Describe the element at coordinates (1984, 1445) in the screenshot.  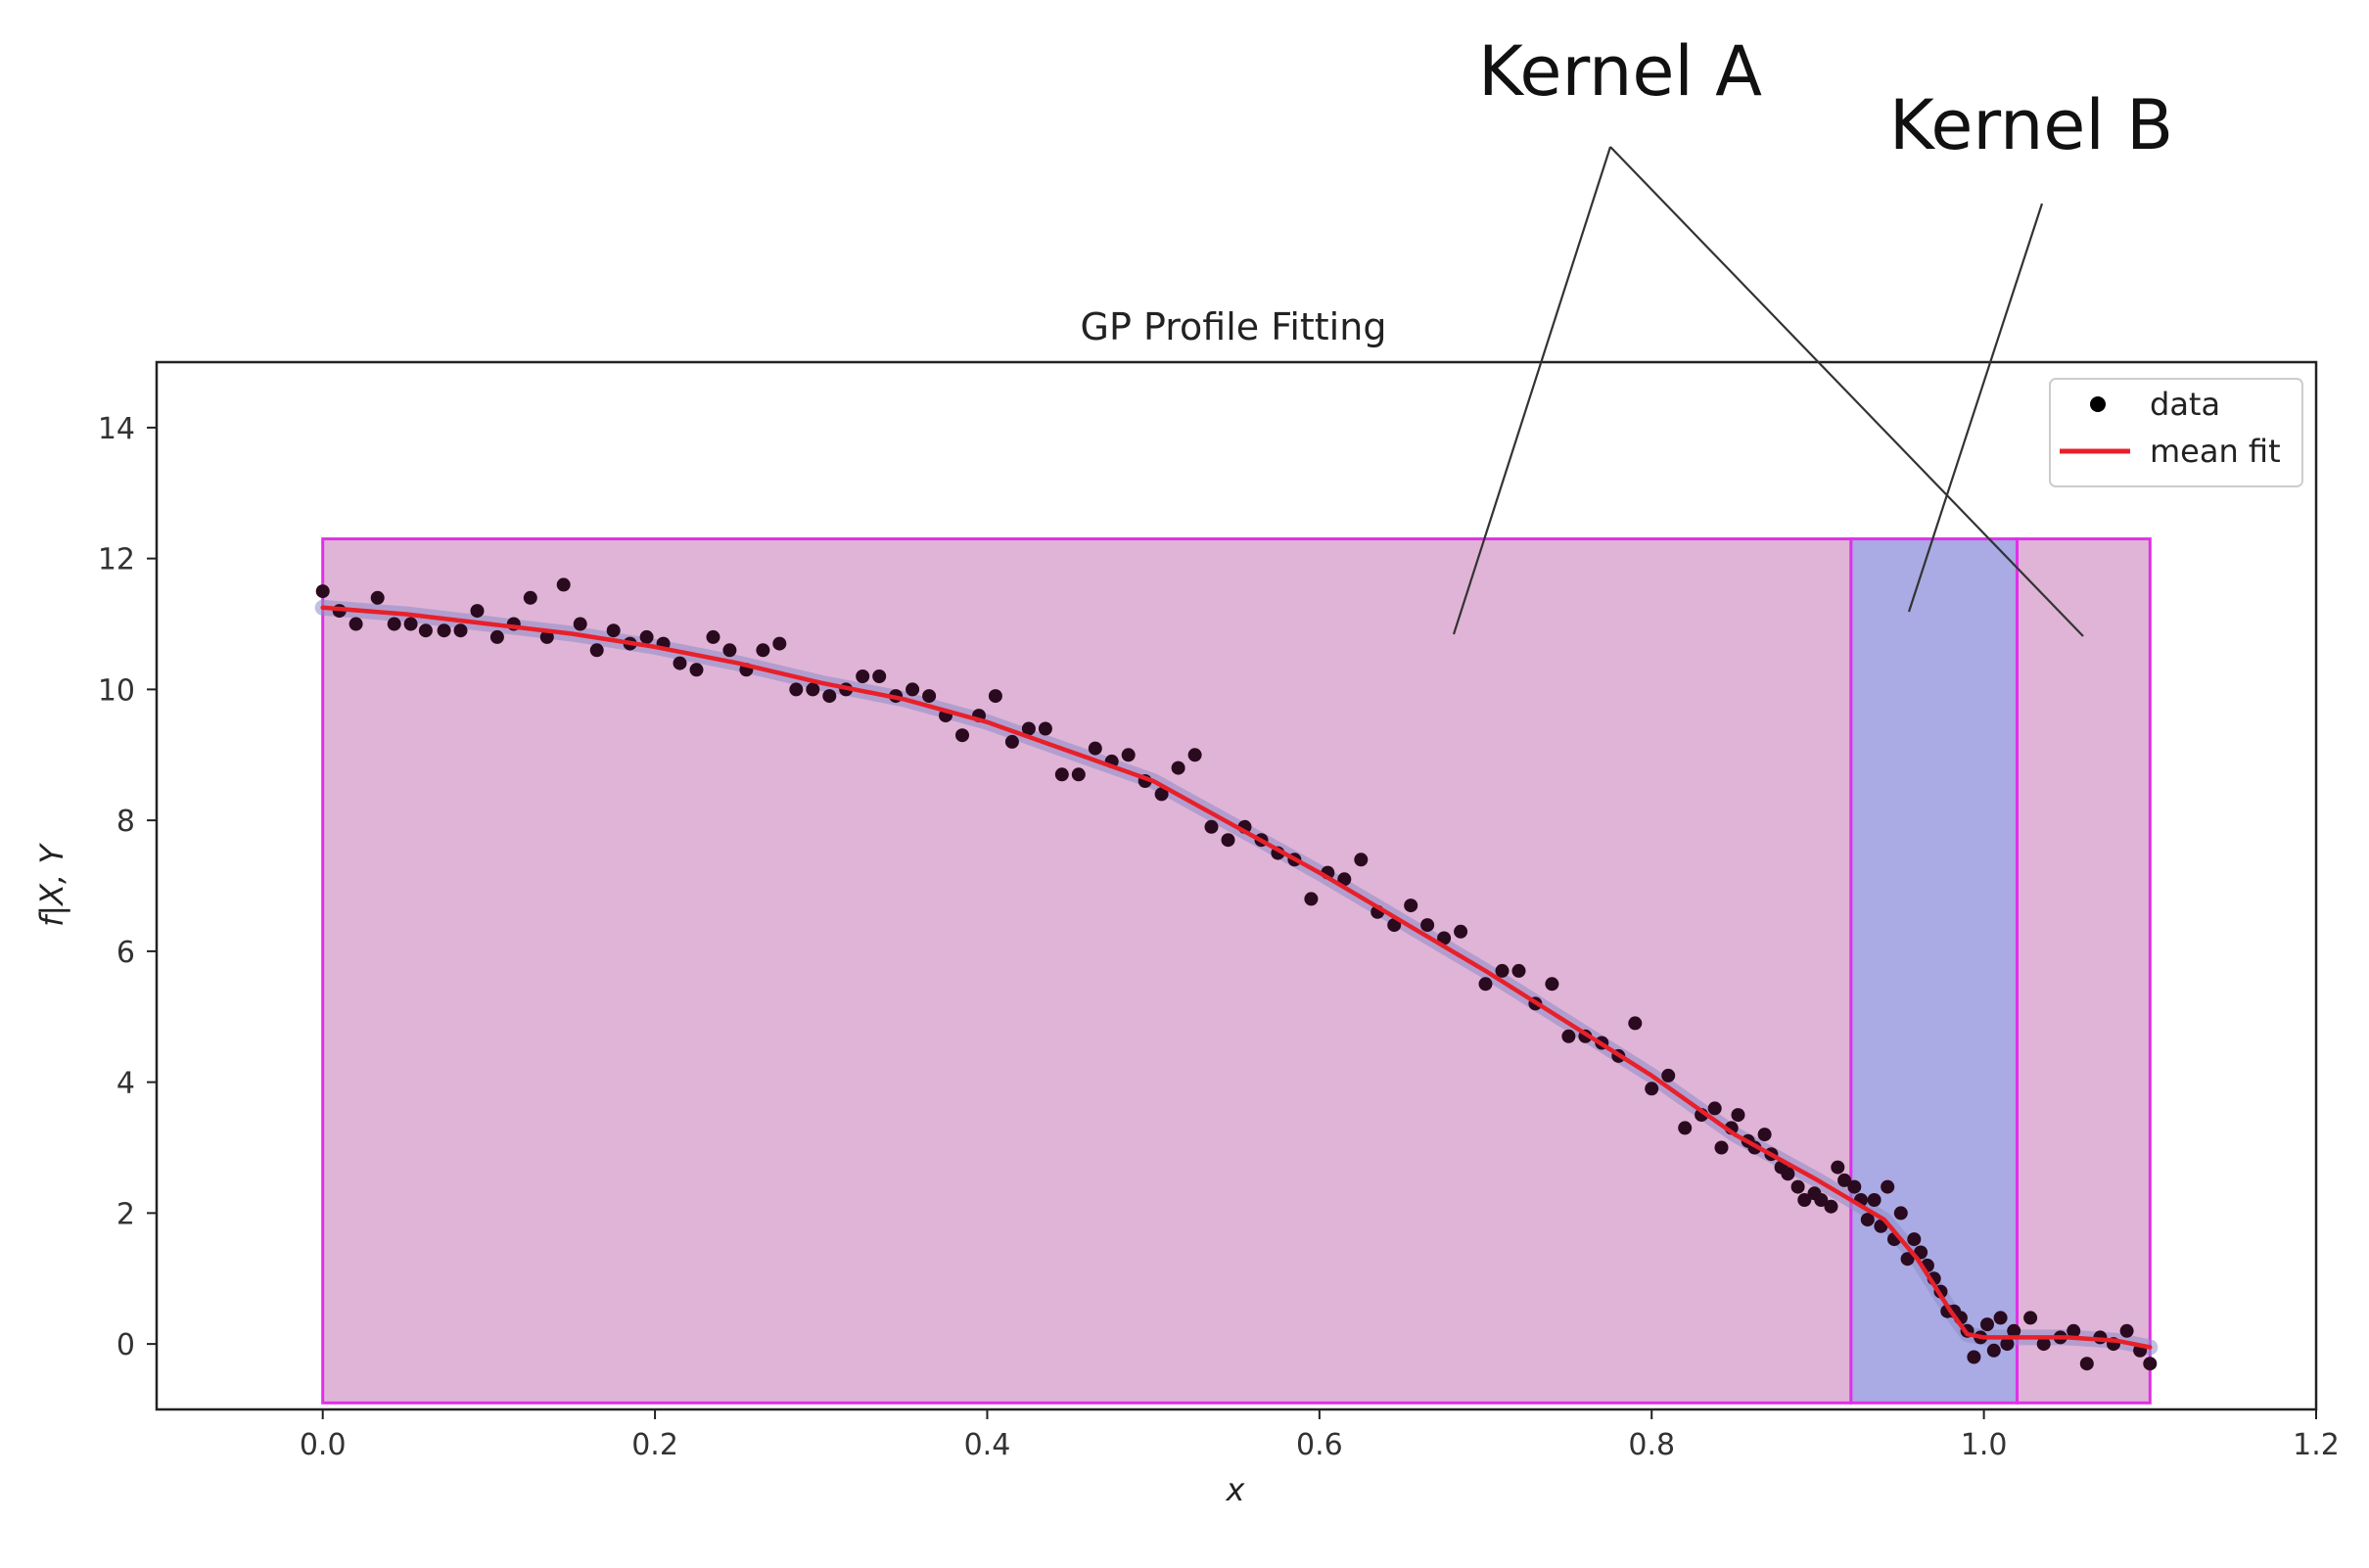
I see `x-tick-label: 1.0` at that location.